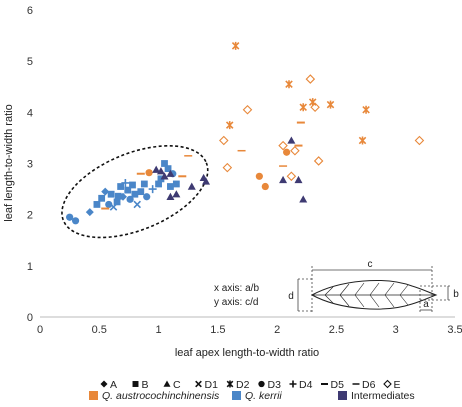 This screenshot has height=407, width=462. What do you see at coordinates (230, 384) in the screenshot?
I see `legend-marker-d2-icon` at bounding box center [230, 384].